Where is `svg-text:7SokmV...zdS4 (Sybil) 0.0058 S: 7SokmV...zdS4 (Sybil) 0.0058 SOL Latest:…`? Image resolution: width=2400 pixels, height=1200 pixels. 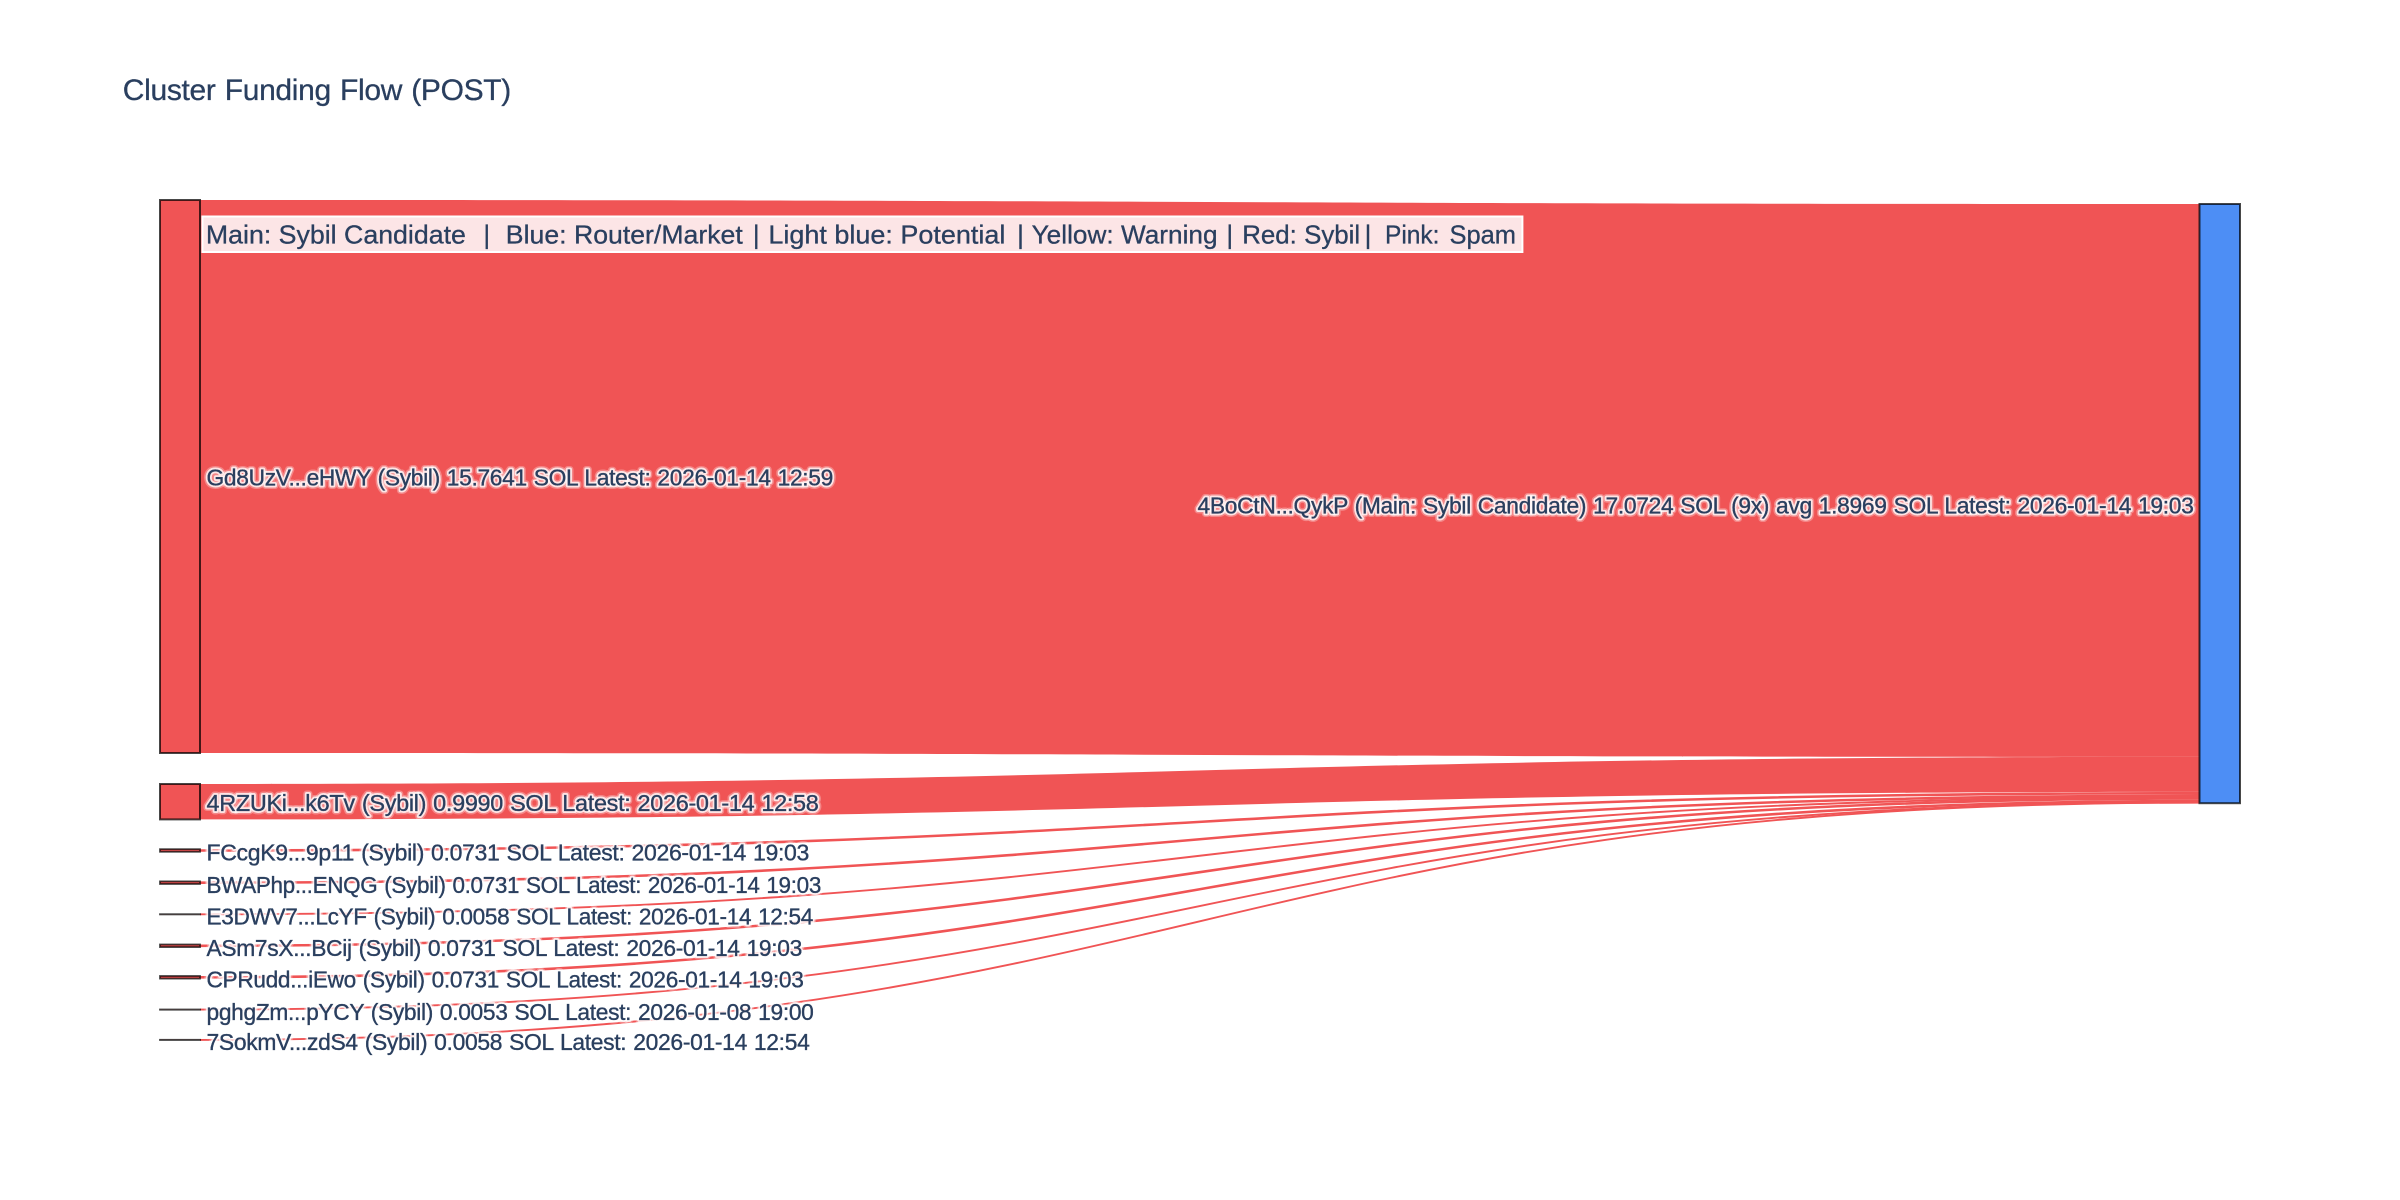 svg-text:7SokmV...zdS4 (Sybil) 0.0058 S: 7SokmV...zdS4 (Sybil) 0.0058 SOL Latest:… is located at coordinates (509, 1042).